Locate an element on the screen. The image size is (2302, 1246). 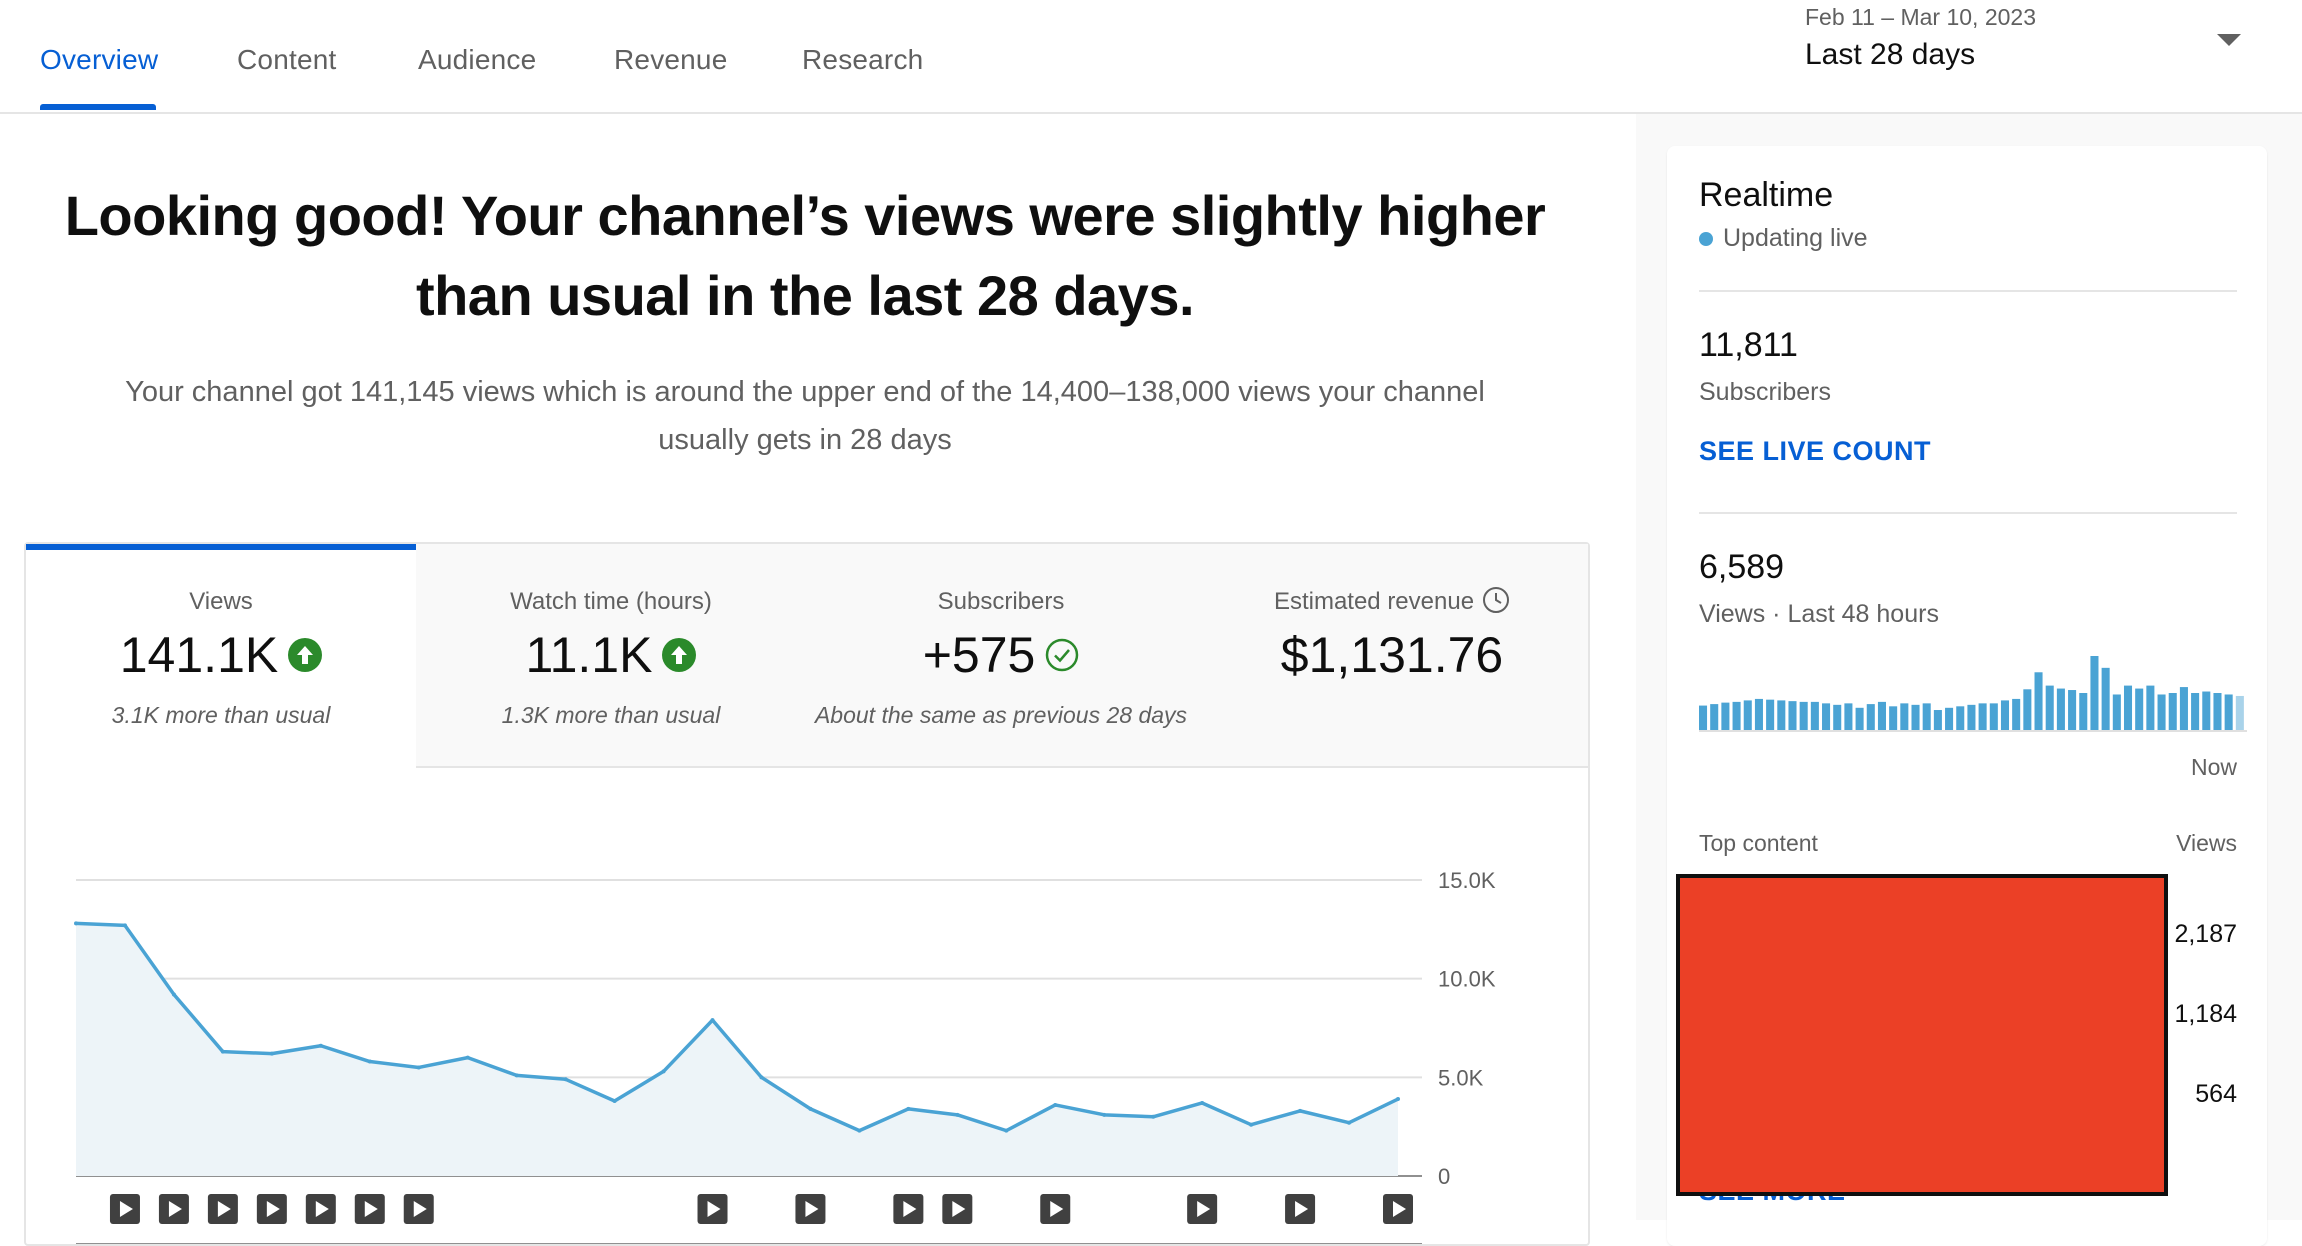
date-range-label: Last 28 days is located at coordinates (1890, 54).